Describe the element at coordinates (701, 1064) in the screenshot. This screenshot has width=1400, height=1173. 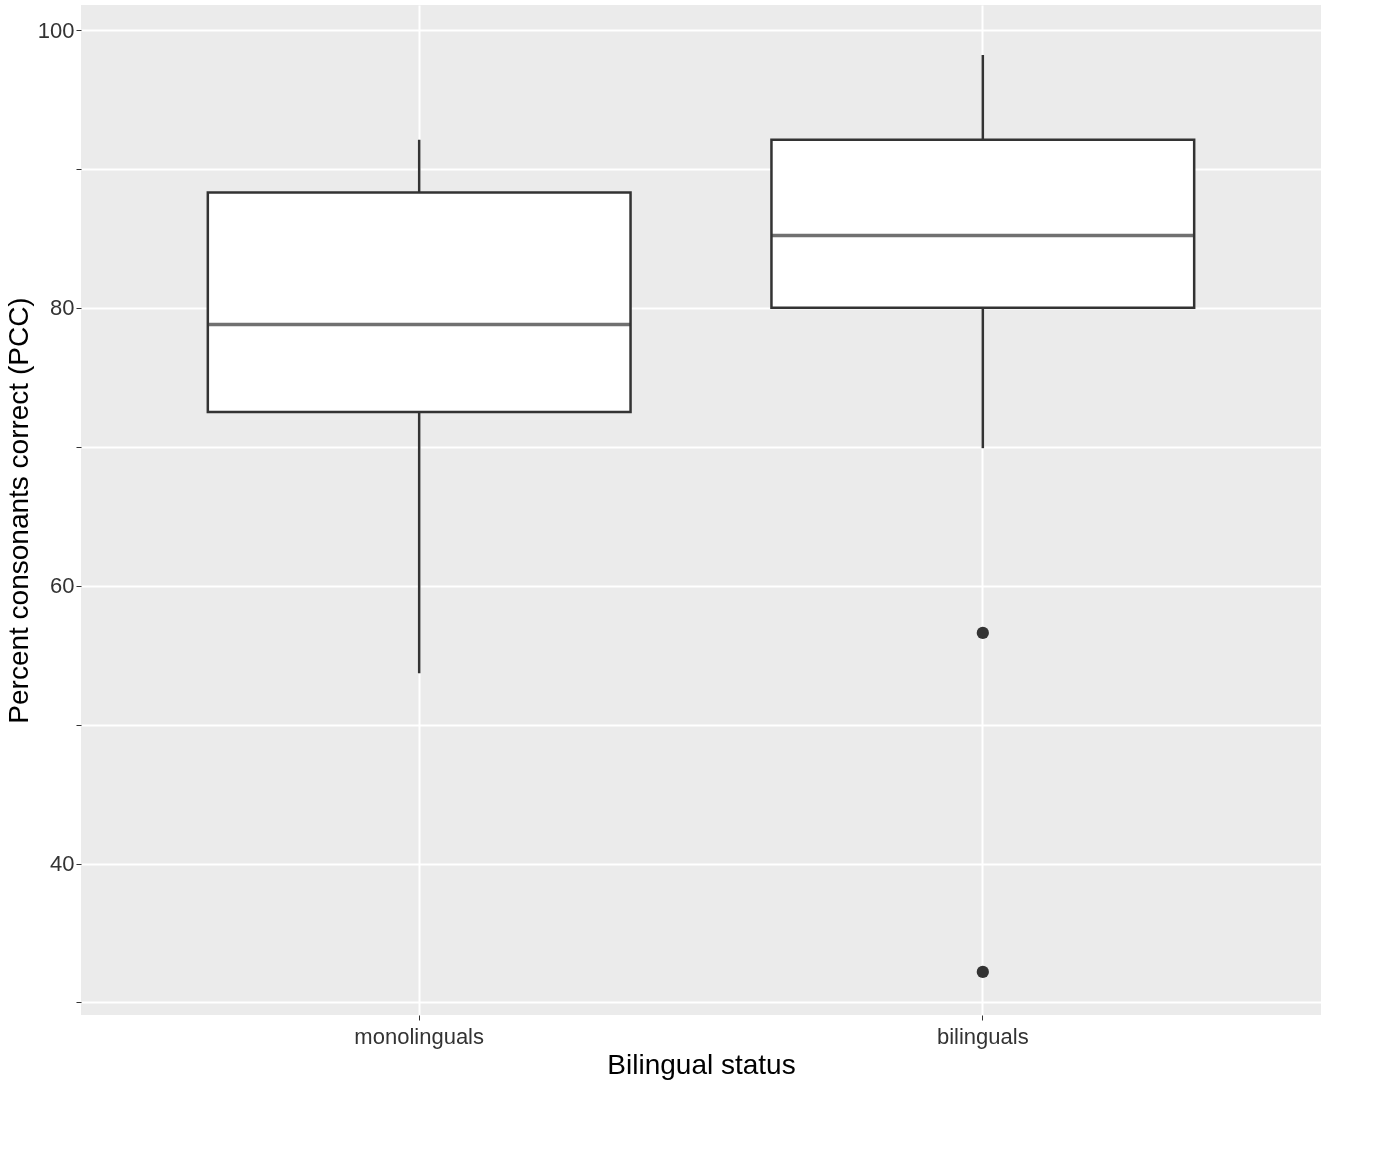
I see `x-axis-title: Bilingual status` at that location.